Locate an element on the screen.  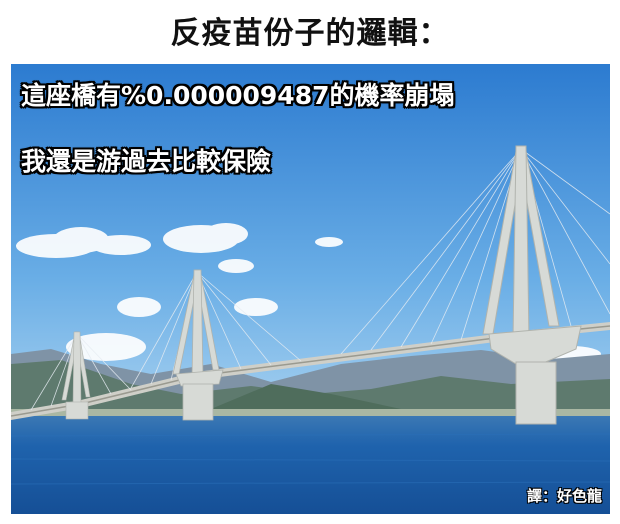
caption-line-1: 這座橋有%0.000009487的機率崩塌 is located at coordinates (238, 95).